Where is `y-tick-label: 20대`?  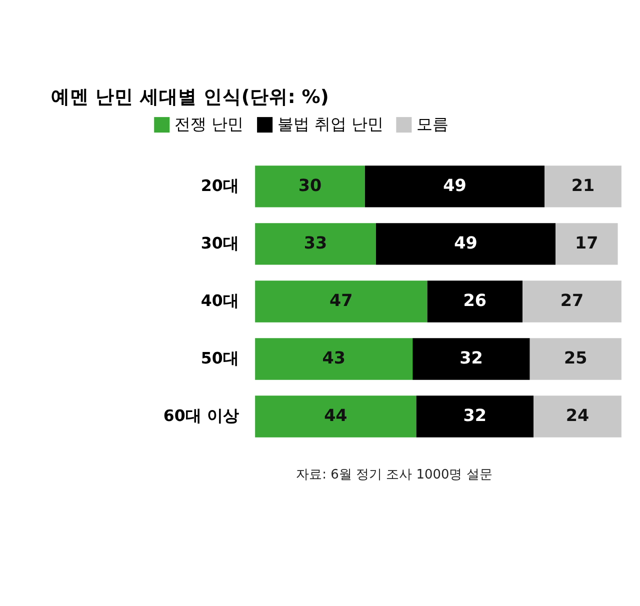 y-tick-label: 20대 is located at coordinates (219, 186).